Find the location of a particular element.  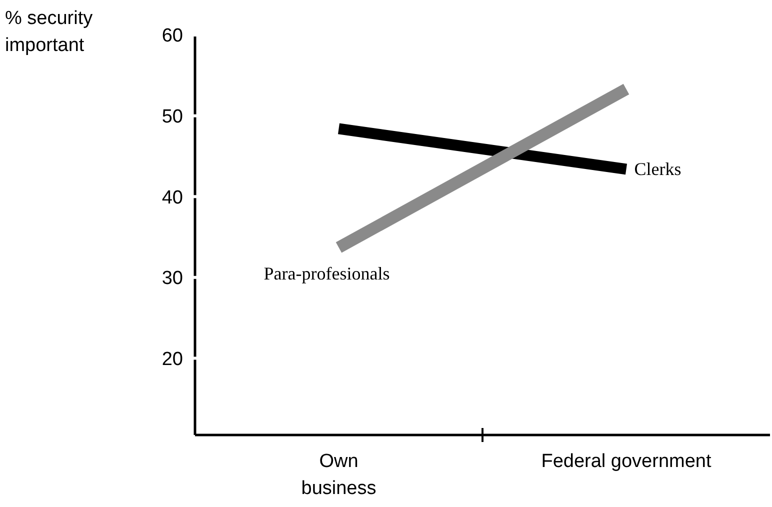

y-tick-label: 30 is located at coordinates (172, 279).